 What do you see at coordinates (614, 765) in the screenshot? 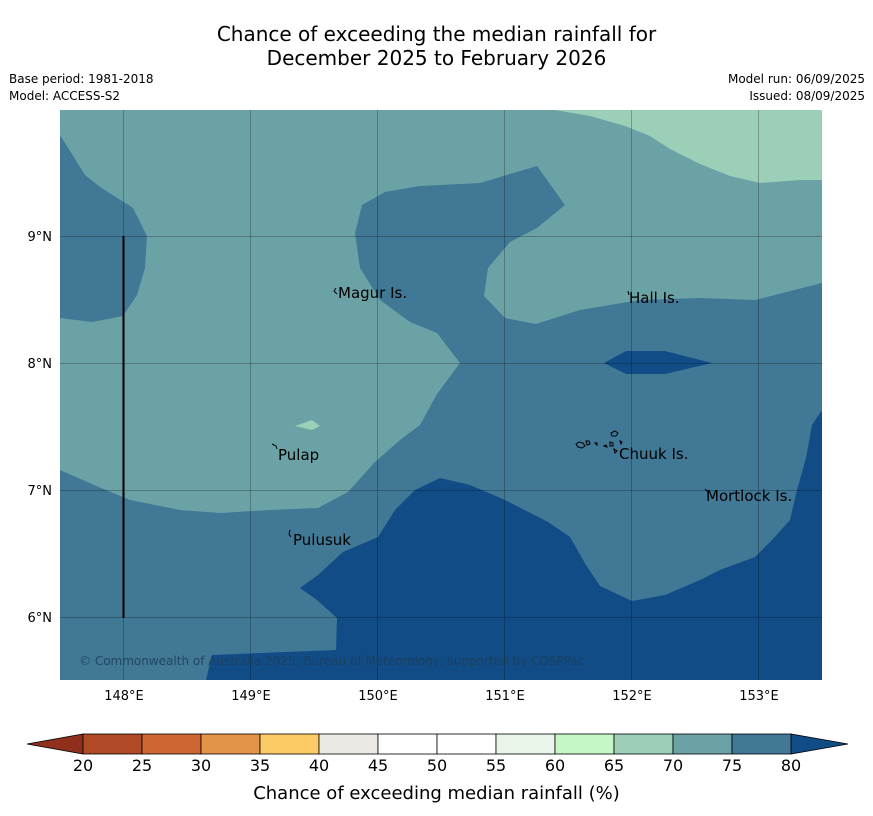
I see `colorbar-tick-label: 65` at bounding box center [614, 765].